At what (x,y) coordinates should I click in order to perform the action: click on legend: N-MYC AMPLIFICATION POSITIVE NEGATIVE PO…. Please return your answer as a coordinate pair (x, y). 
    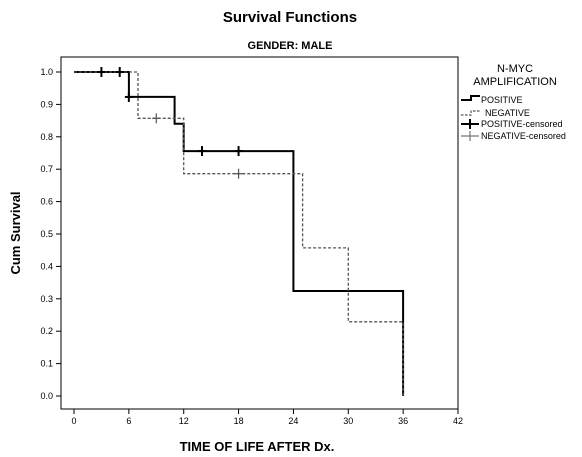
    Looking at the image, I should click on (513, 102).